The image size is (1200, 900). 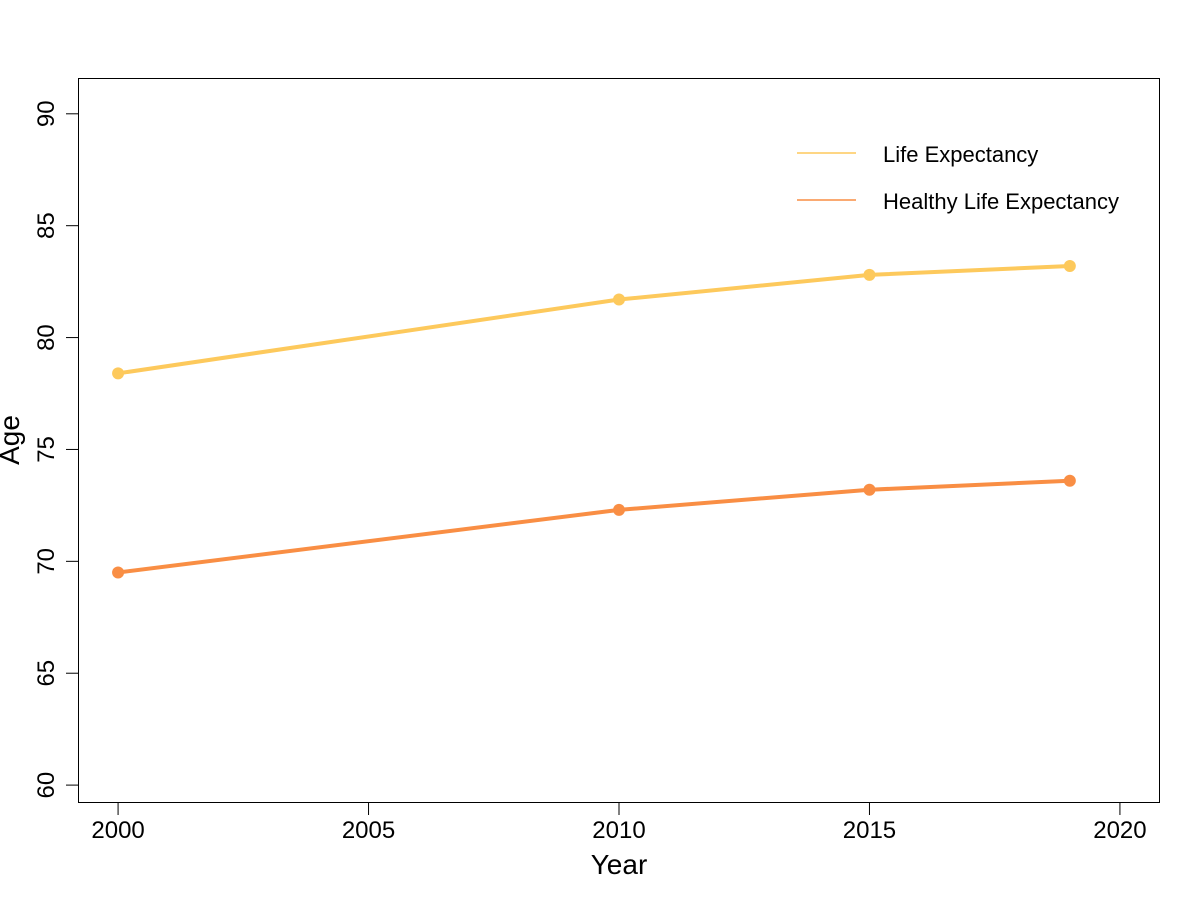 I want to click on y-axis: 60 65 70 75 80 85 90, so click(x=55, y=449).